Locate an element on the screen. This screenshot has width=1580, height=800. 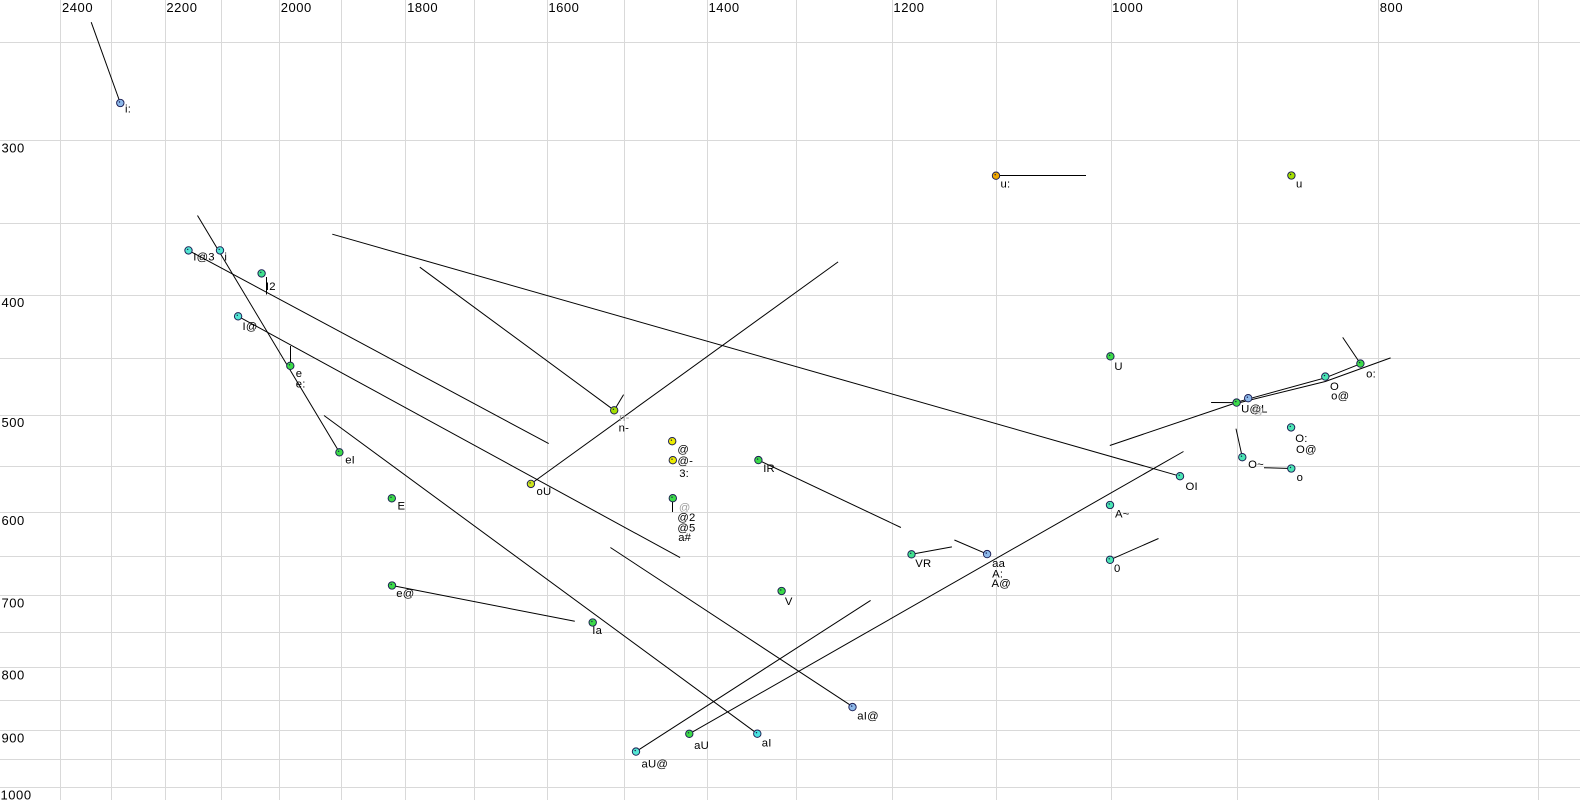
svg-text: 500 is located at coordinates (13, 422).